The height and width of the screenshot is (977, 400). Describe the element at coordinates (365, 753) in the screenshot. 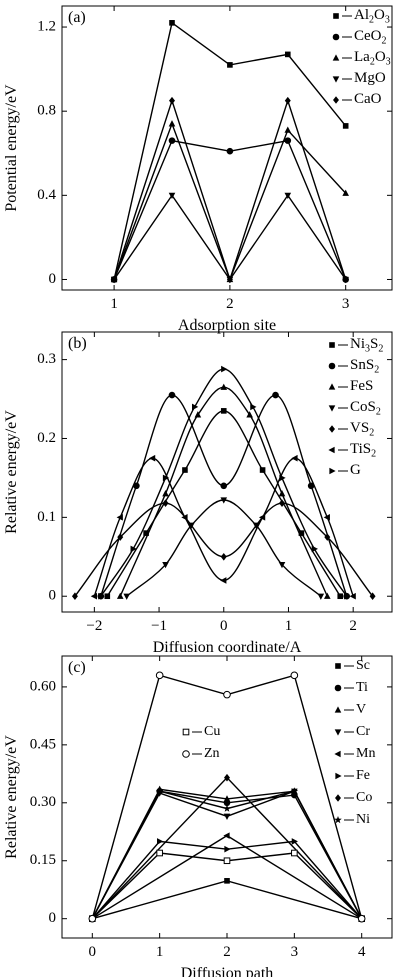

I see `legend-label: Mn` at that location.